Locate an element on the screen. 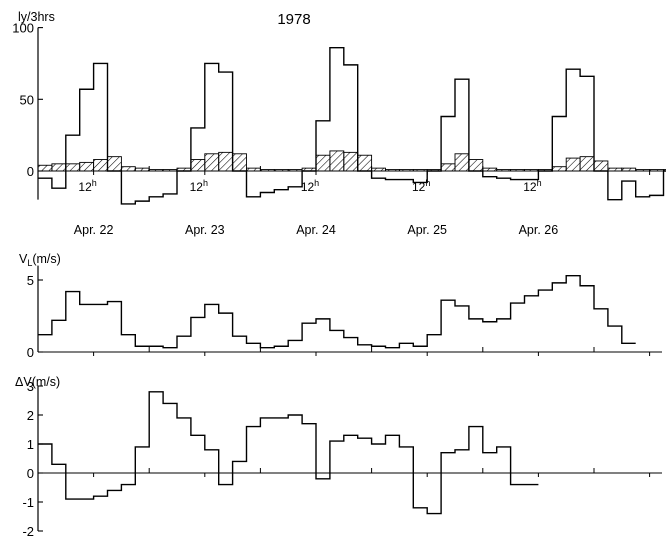 The height and width of the screenshot is (538, 666). dV-ytick-label-4: 2 is located at coordinates (30, 415).